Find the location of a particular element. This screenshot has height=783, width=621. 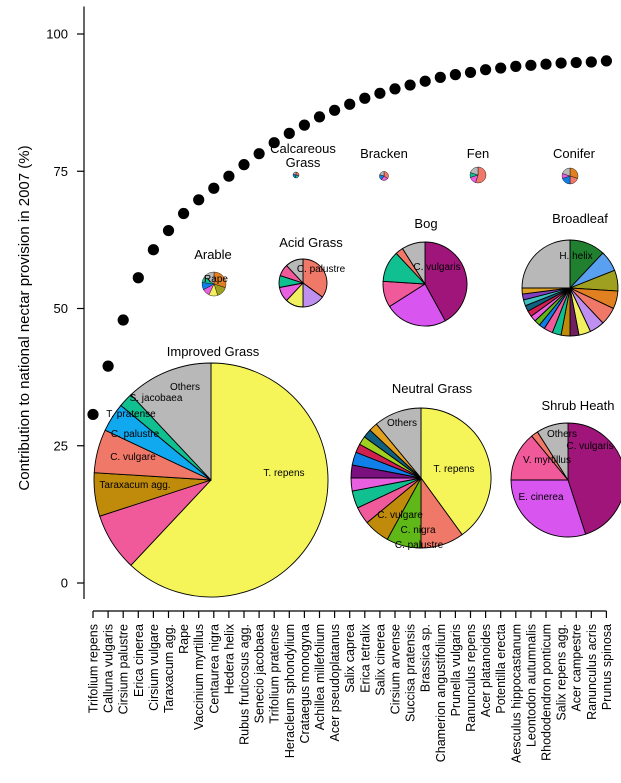

x-tick-label: Ranunculus repens is located at coordinates (471, 678).